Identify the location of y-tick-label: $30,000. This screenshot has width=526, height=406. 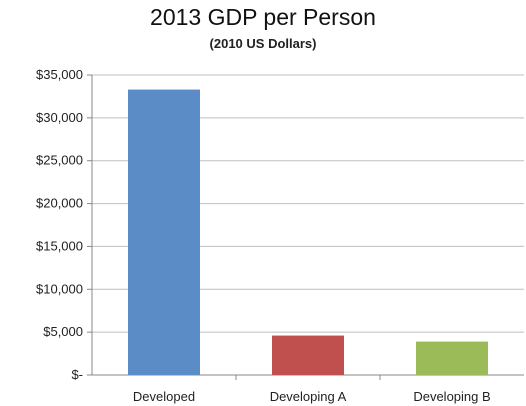
(59, 117).